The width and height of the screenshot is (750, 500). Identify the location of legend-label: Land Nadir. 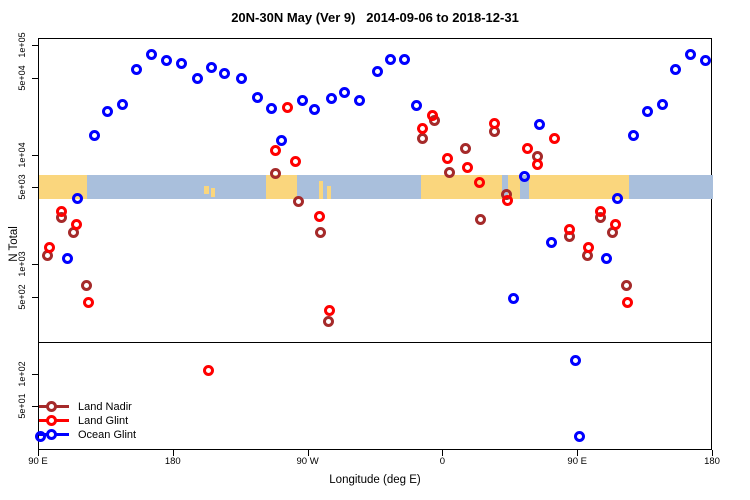
(105, 406).